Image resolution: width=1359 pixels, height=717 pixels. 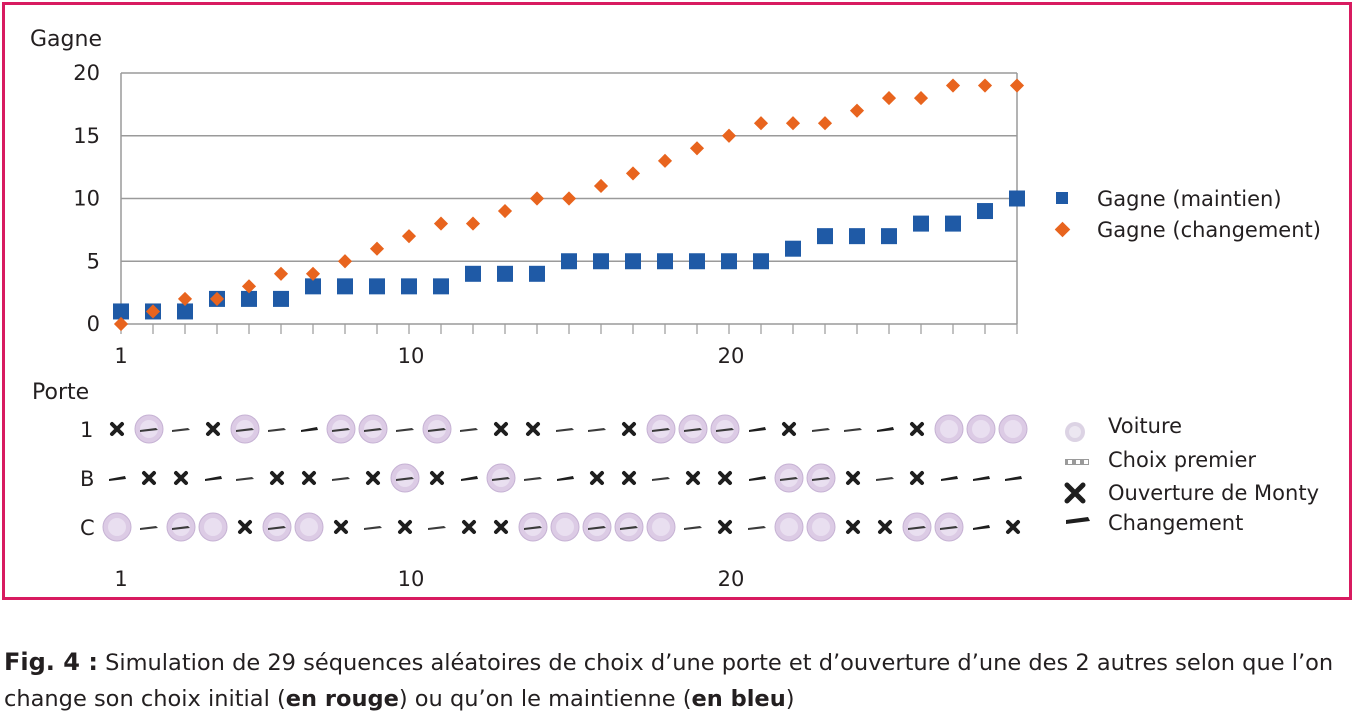 What do you see at coordinates (66, 39) in the screenshot?
I see `y-axis-label: Gagne` at bounding box center [66, 39].